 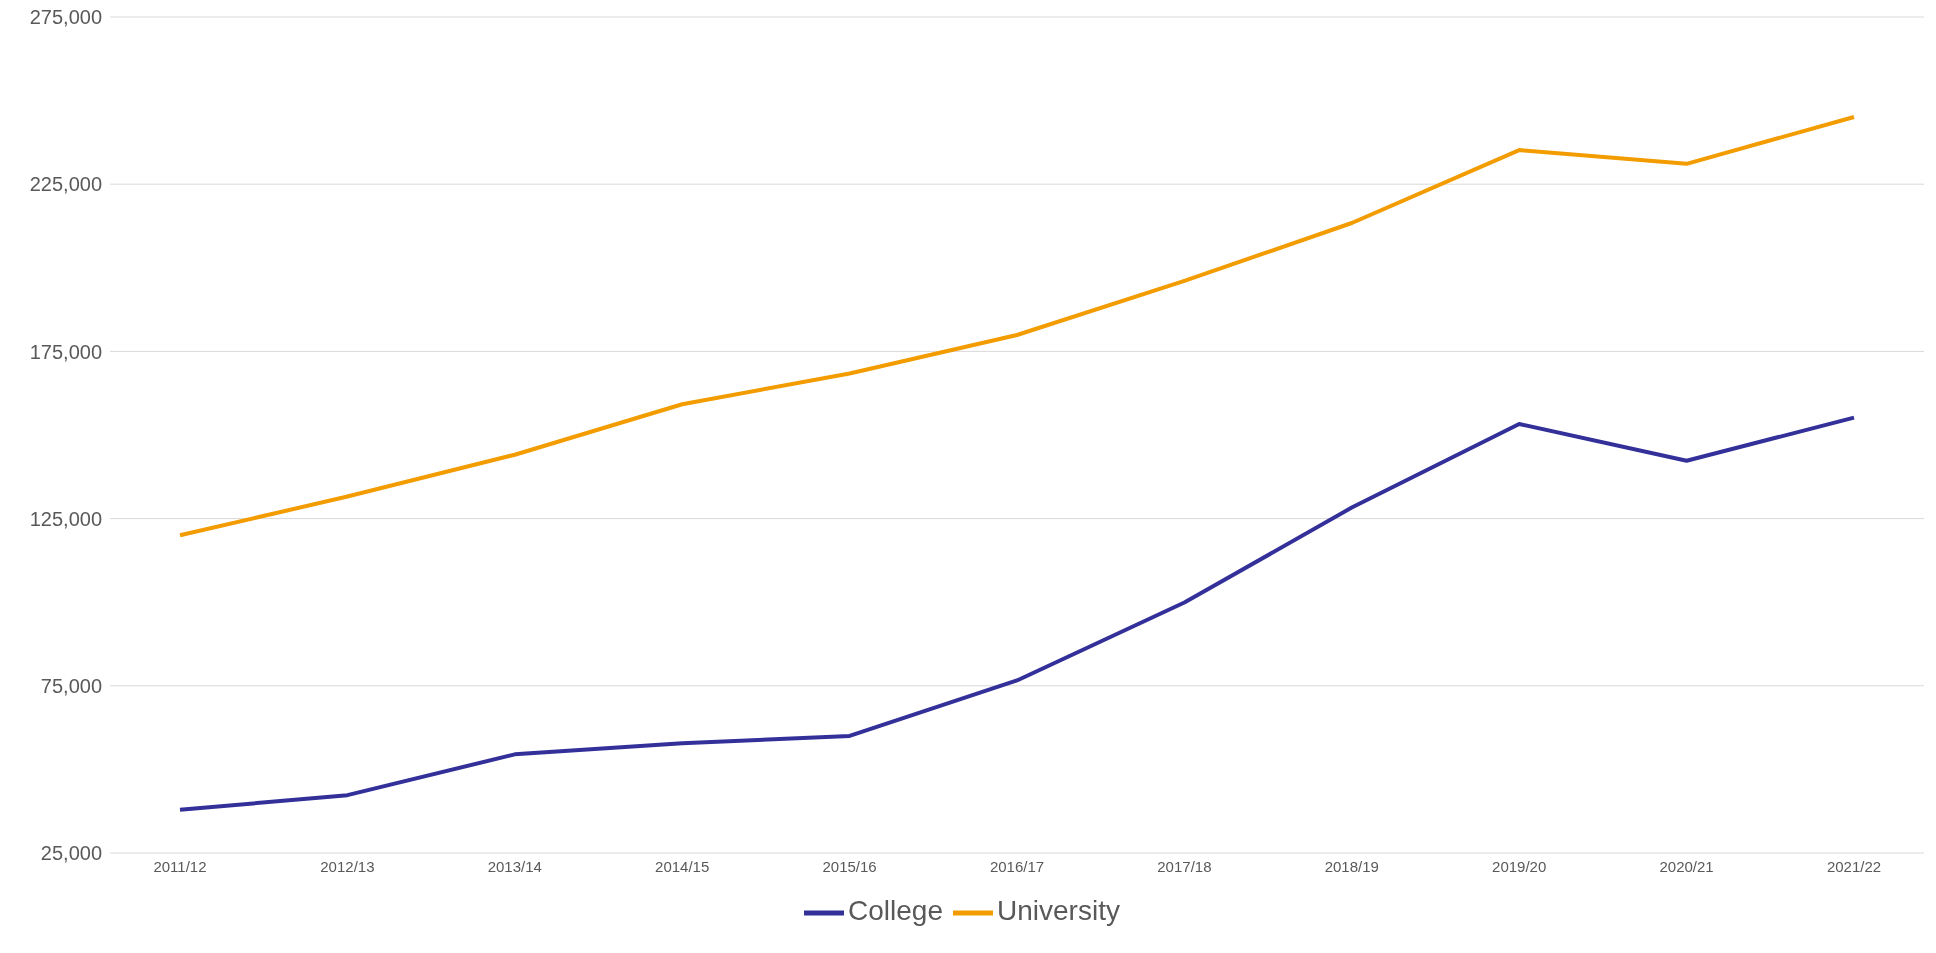 I want to click on y-tick-label: 75,000, so click(x=71, y=685).